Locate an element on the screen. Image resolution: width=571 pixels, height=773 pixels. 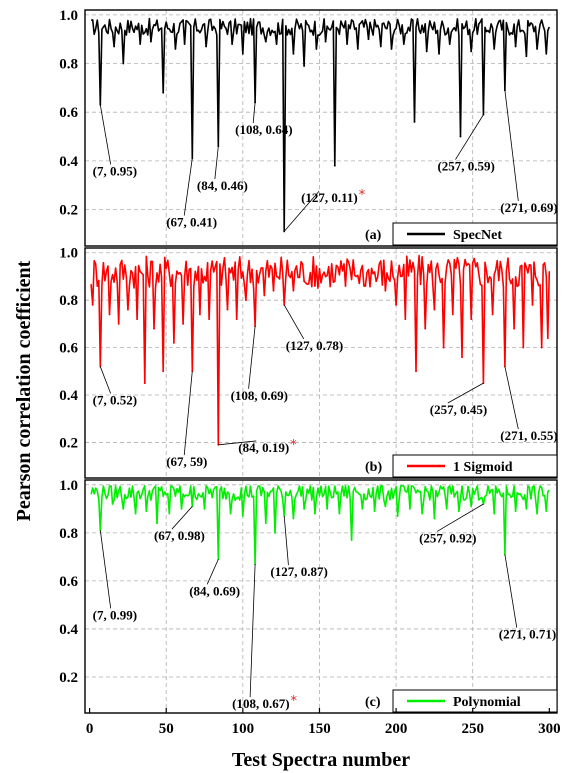
panel-label: (c) is located at coordinates (373, 702).